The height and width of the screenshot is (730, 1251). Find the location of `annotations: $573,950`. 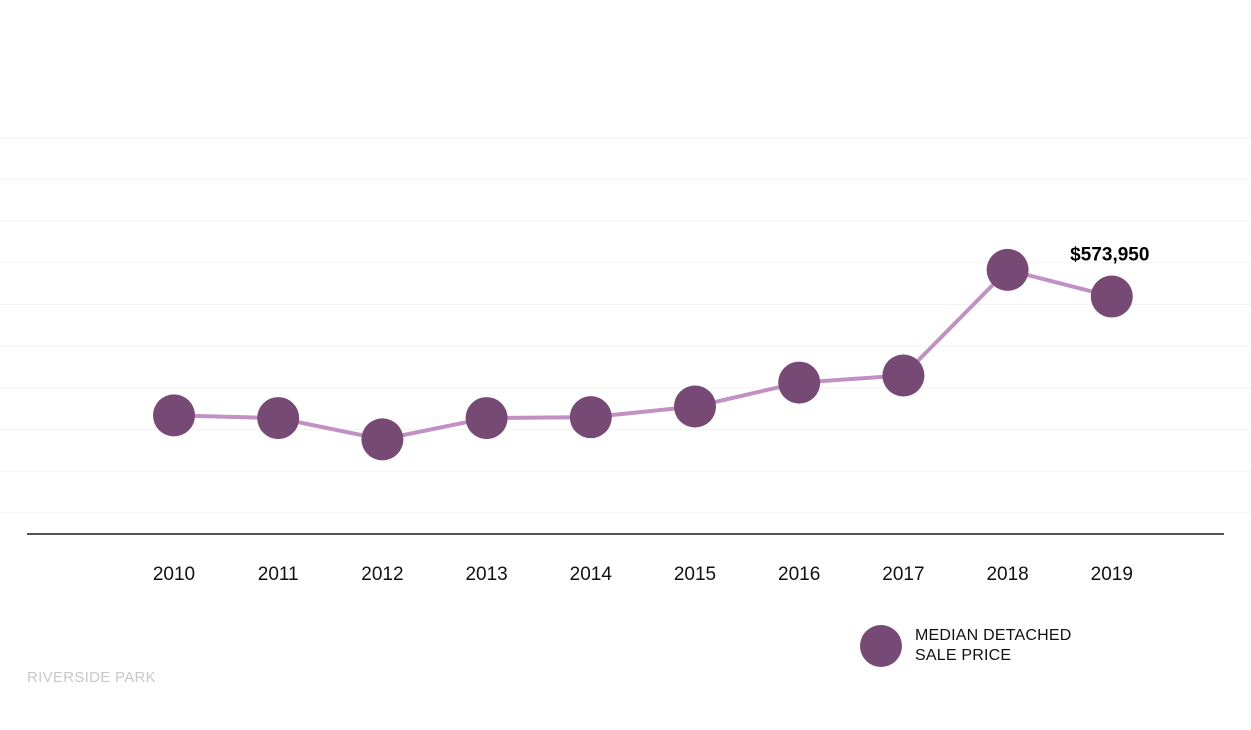

annotations: $573,950 is located at coordinates (1109, 255).